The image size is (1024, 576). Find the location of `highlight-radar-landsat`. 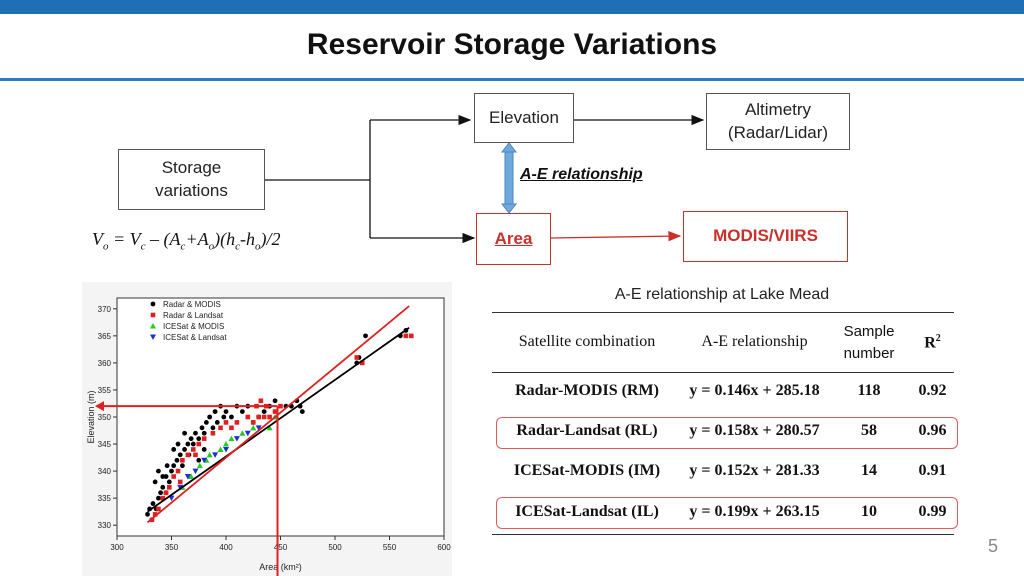

highlight-radar-landsat is located at coordinates (727, 433).